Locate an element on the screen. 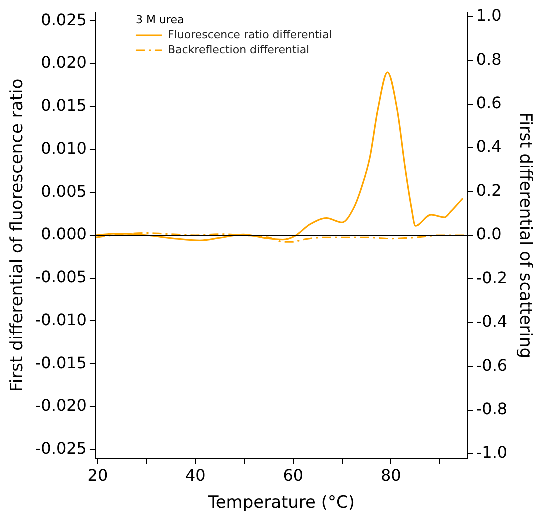 The width and height of the screenshot is (543, 524). y2-tick-label: 1.0 is located at coordinates (489, 16).